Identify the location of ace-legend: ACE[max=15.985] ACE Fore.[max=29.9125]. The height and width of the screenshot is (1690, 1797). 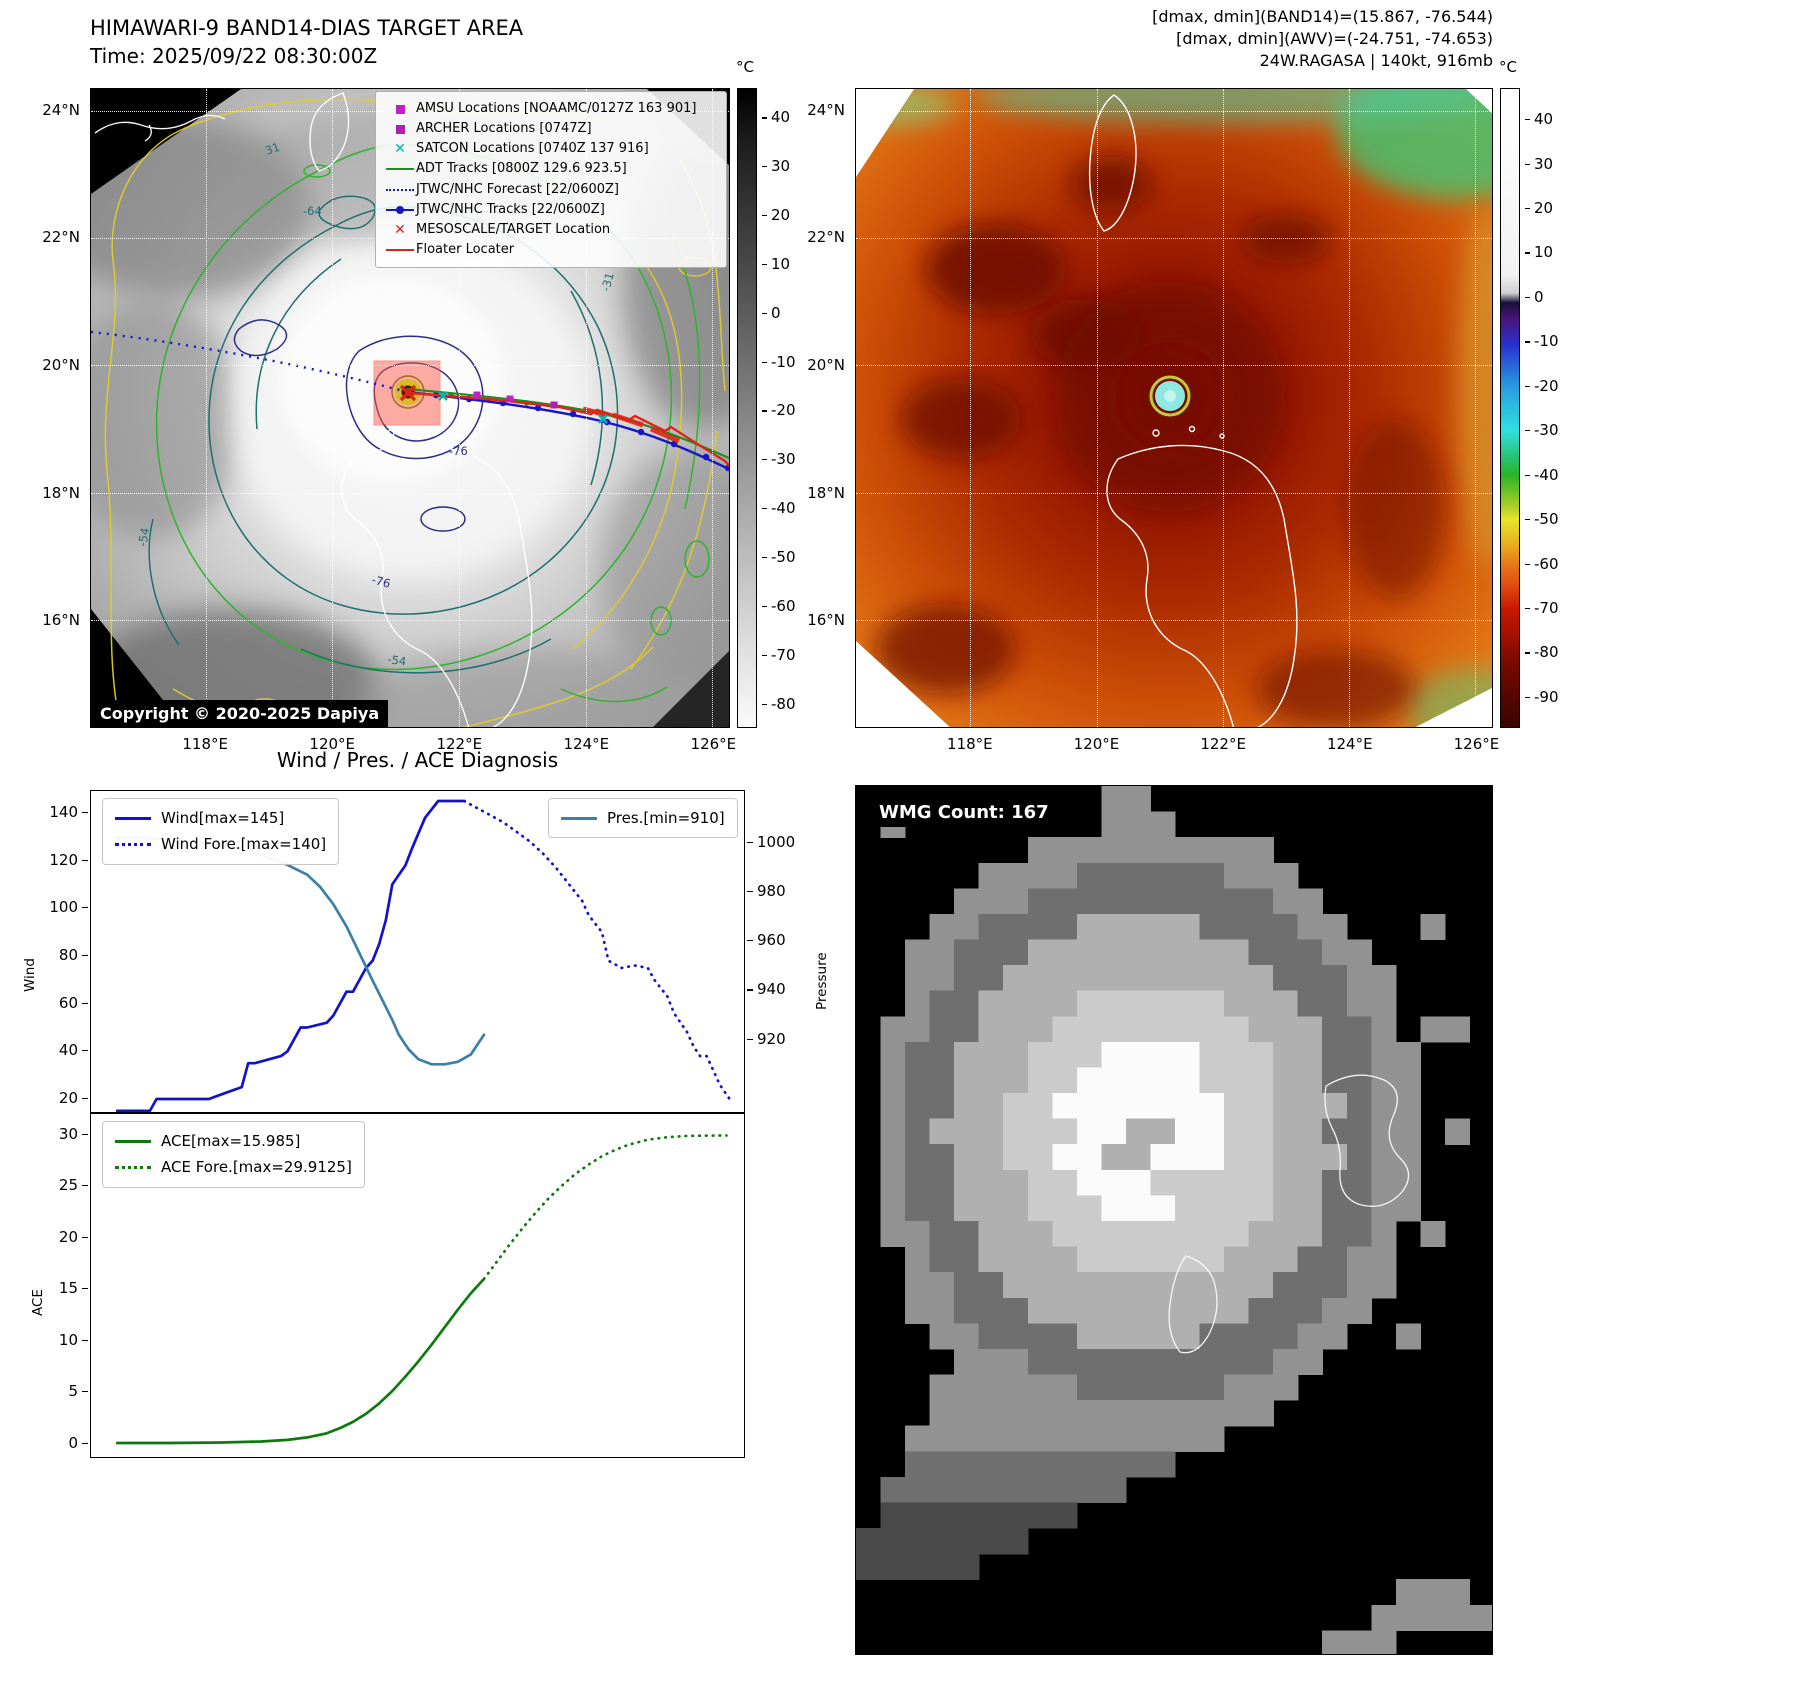
(233, 1154).